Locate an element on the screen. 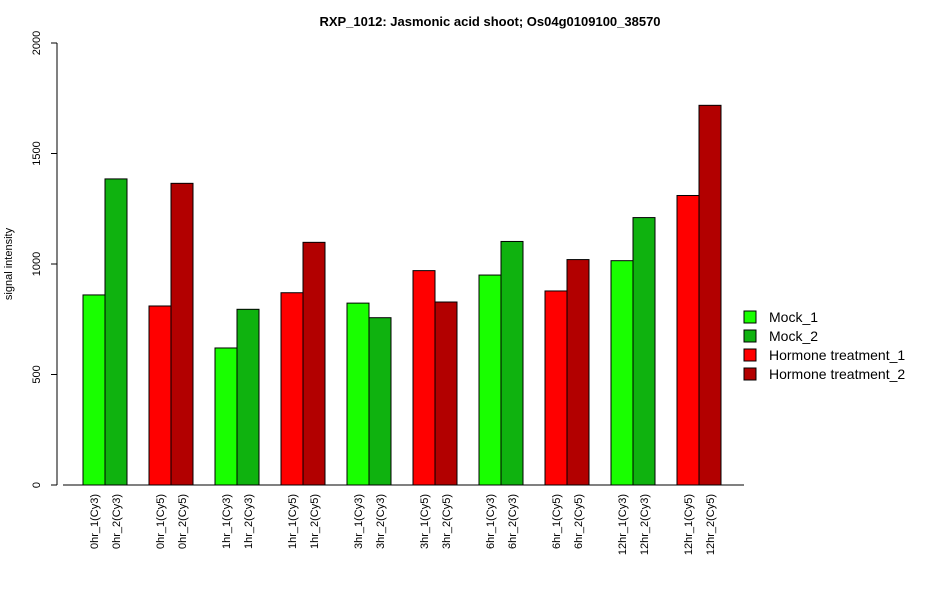 The height and width of the screenshot is (600, 950). x-tick-label: 1hr_2(Cy5) is located at coordinates (315, 521).